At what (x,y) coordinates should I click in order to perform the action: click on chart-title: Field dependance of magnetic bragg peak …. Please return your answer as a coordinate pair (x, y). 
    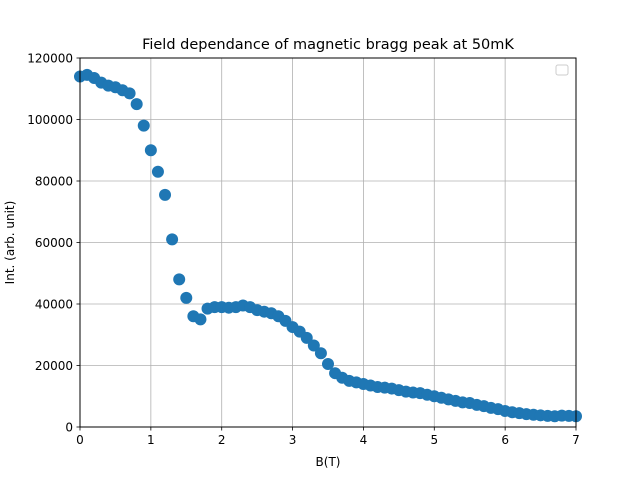
    Looking at the image, I should click on (328, 45).